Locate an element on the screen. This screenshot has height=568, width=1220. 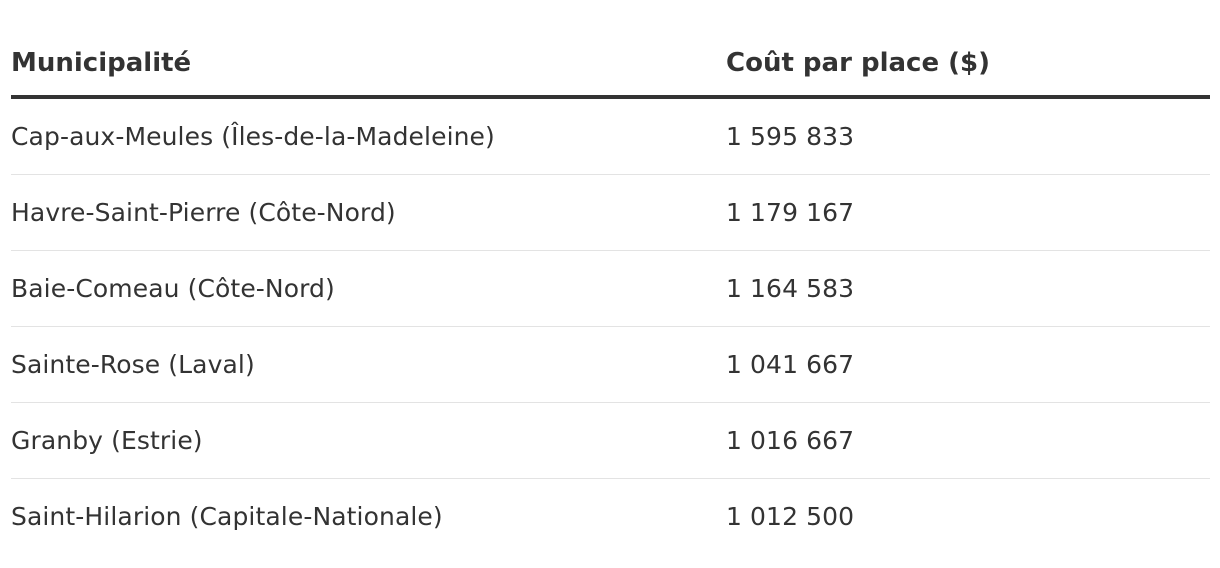
table-row: Baie-Comeau (Côte-Nord) 1 164 583 is located at coordinates (610, 289).